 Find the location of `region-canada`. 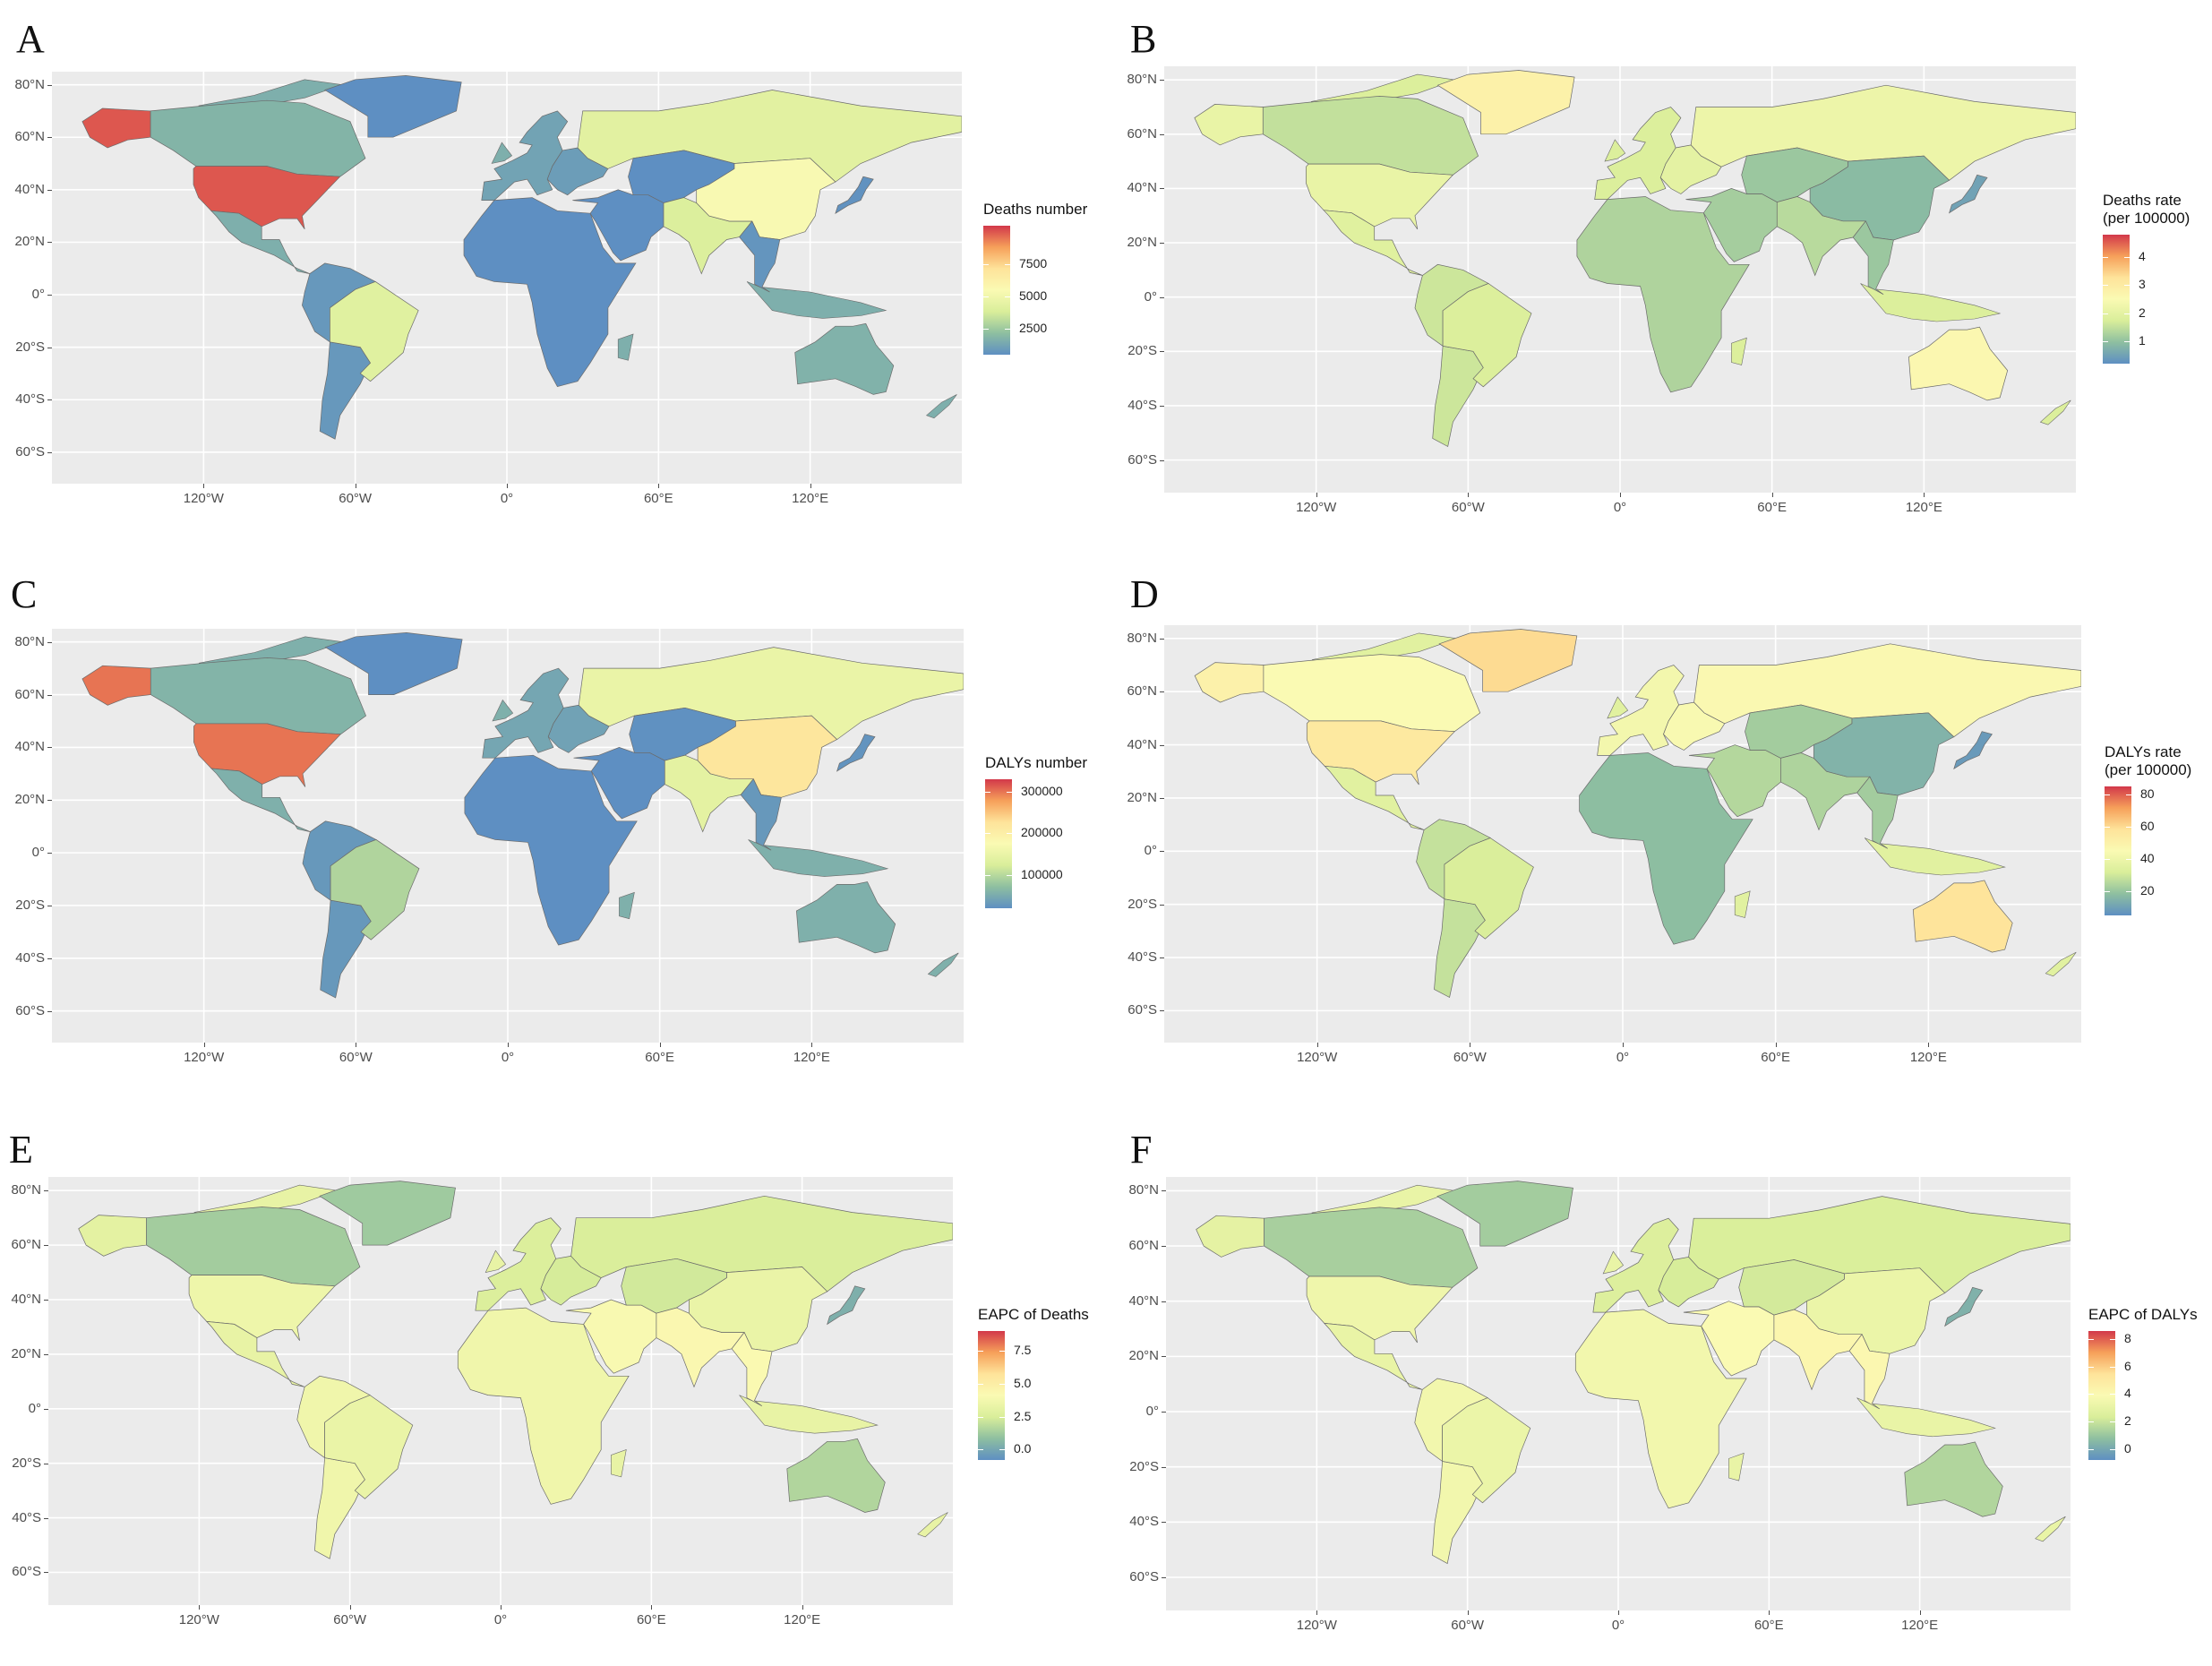

region-canada is located at coordinates (1371, 1247).